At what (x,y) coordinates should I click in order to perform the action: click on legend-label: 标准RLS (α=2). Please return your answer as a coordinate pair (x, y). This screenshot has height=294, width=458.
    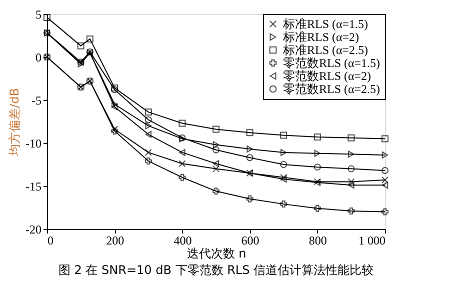
    Looking at the image, I should click on (321, 37).